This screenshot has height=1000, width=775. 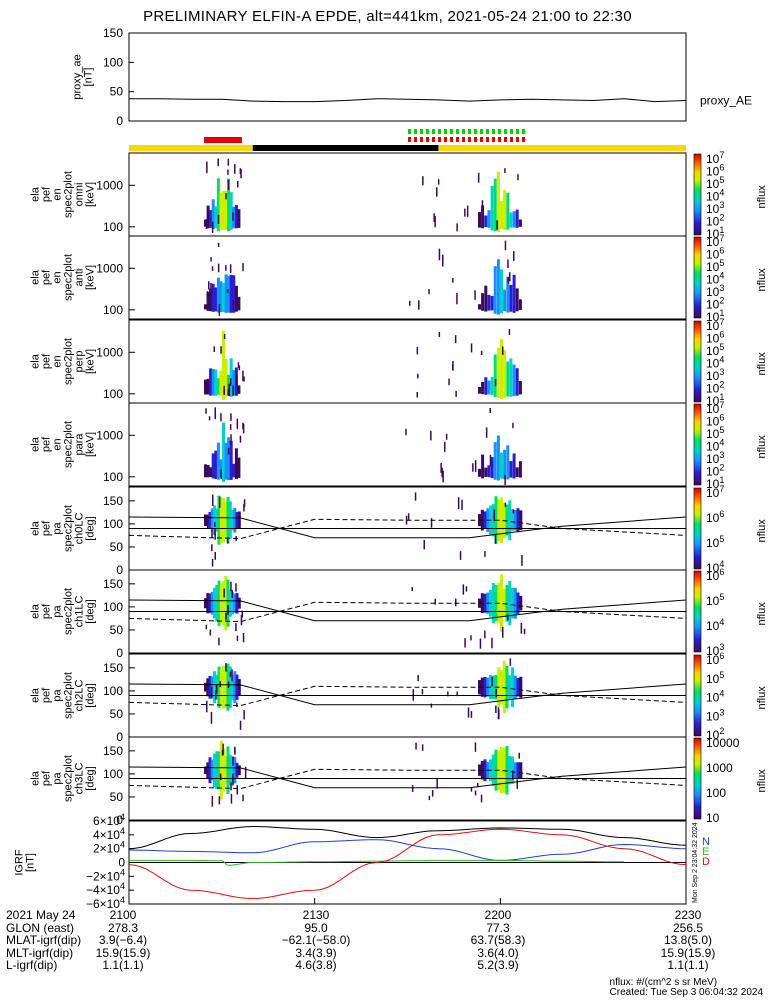 I want to click on spectrogram-ylabel-line: pa, so click(x=58, y=528).